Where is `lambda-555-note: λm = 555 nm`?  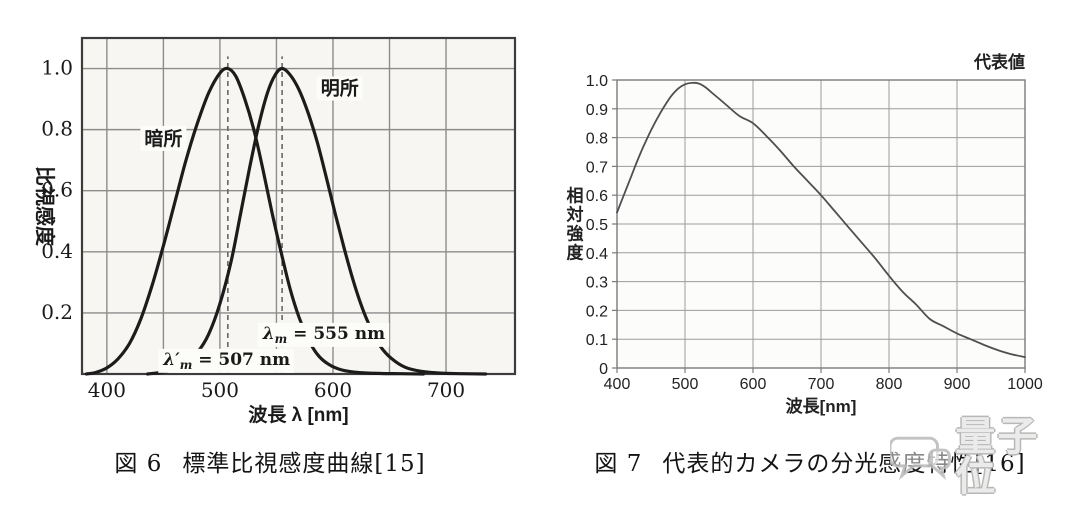 lambda-555-note: λm = 555 nm is located at coordinates (323, 334).